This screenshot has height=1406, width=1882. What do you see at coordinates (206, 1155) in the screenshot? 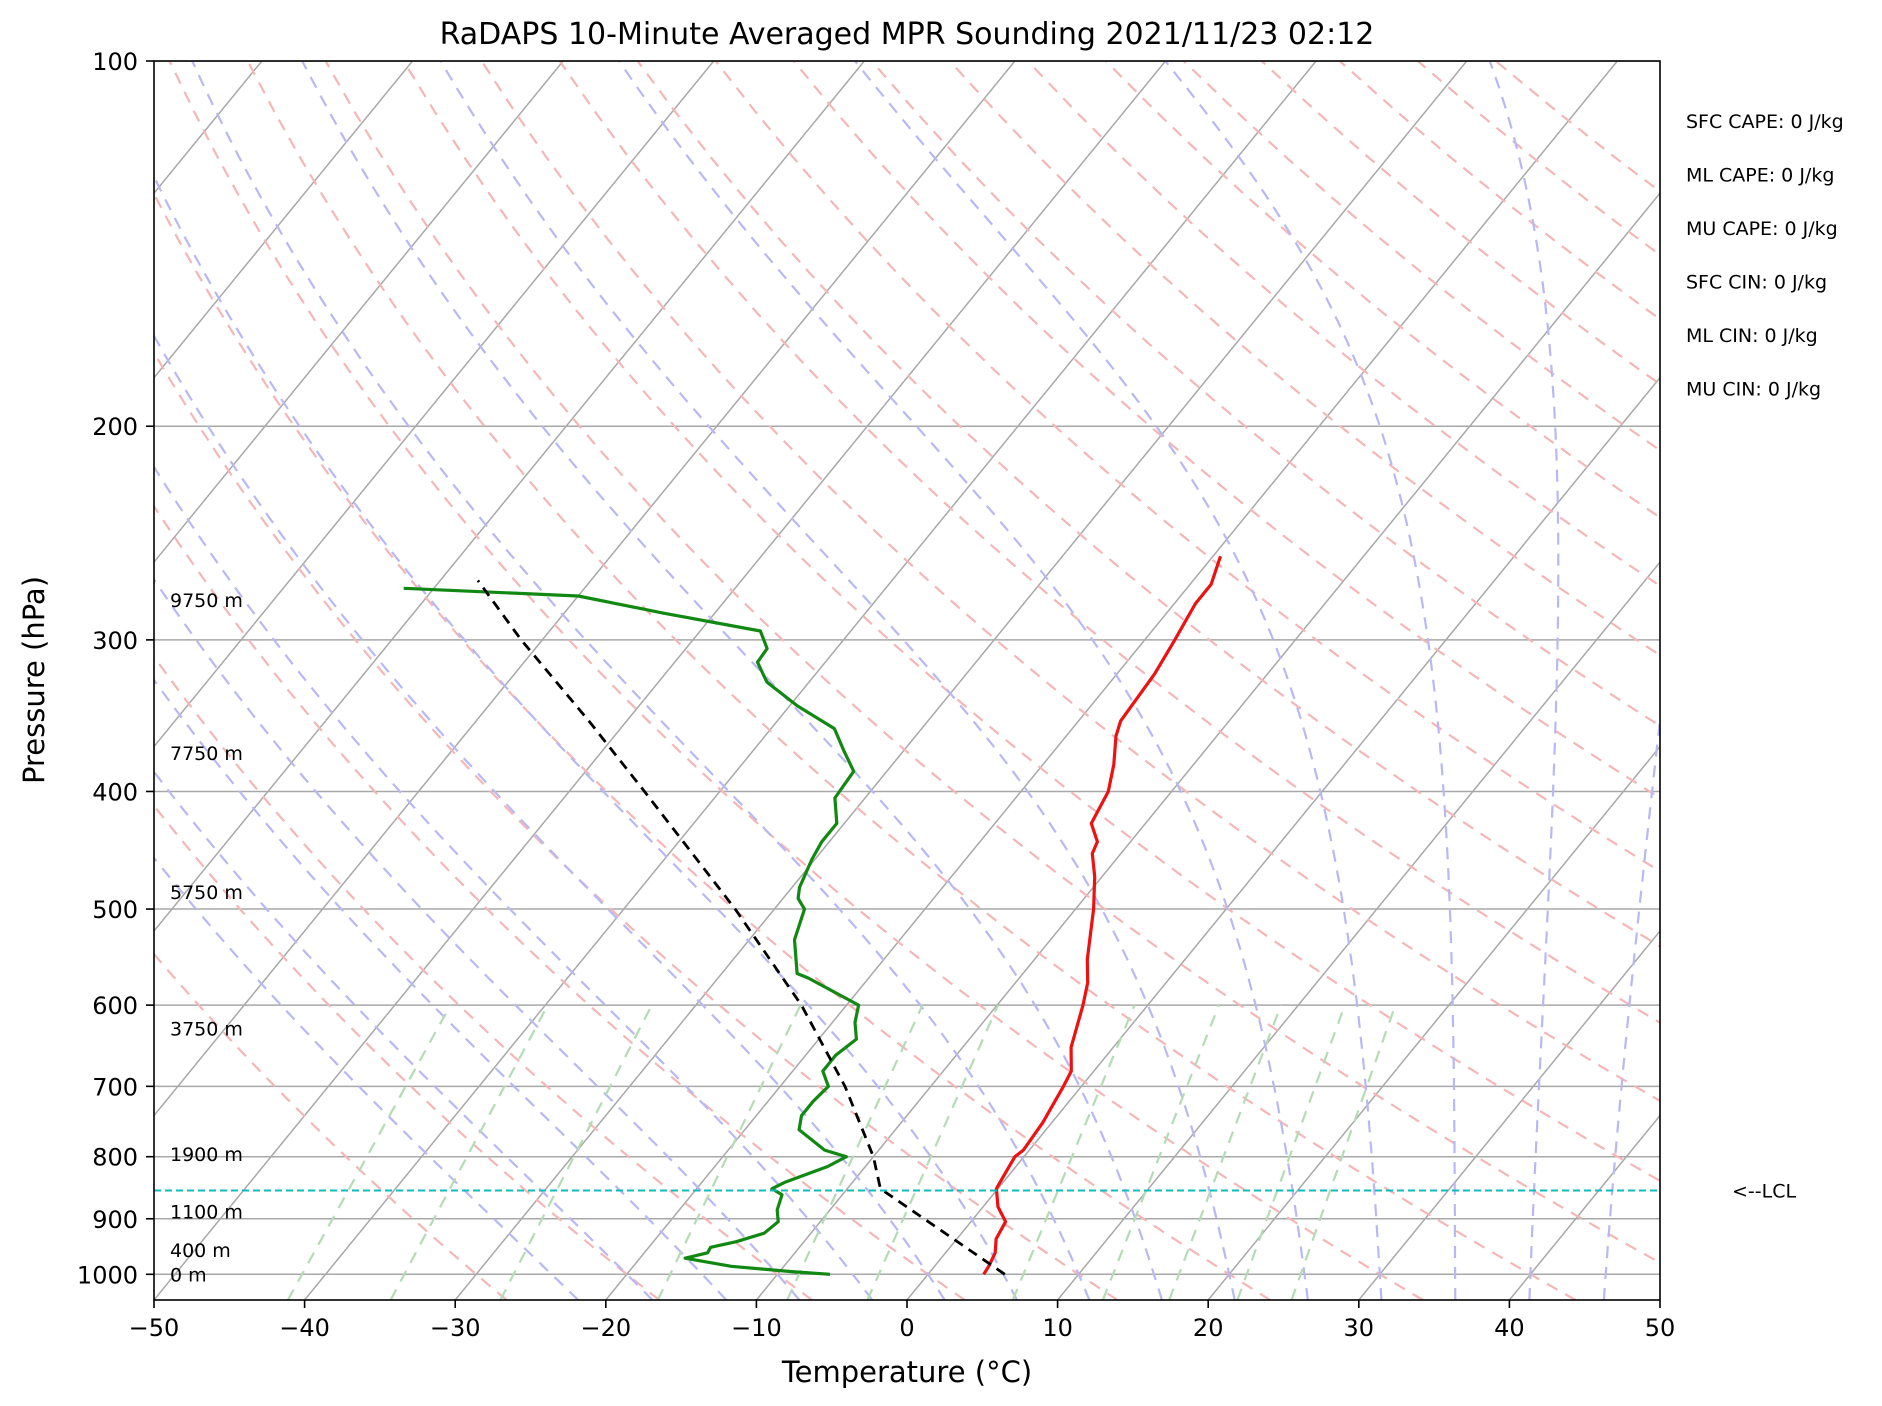
I see `height-label: 1900 m` at bounding box center [206, 1155].